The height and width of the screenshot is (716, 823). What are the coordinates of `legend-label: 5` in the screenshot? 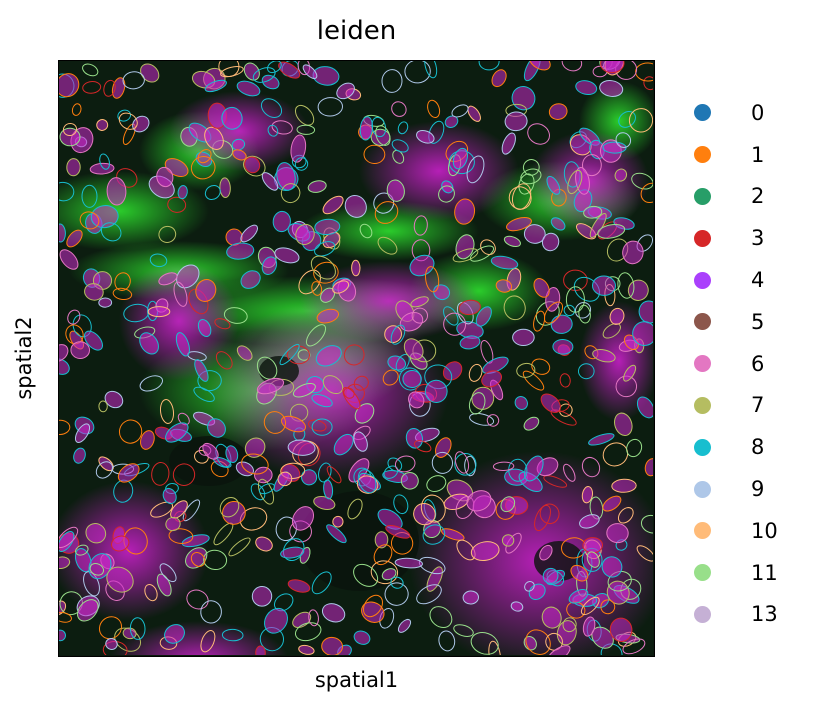 It's located at (757, 322).